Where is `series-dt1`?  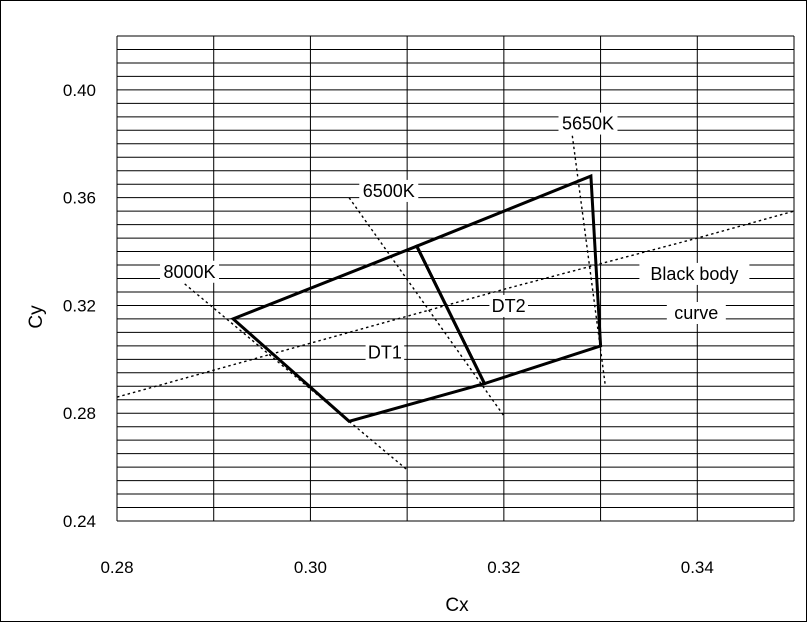
series-dt1 is located at coordinates (358, 333).